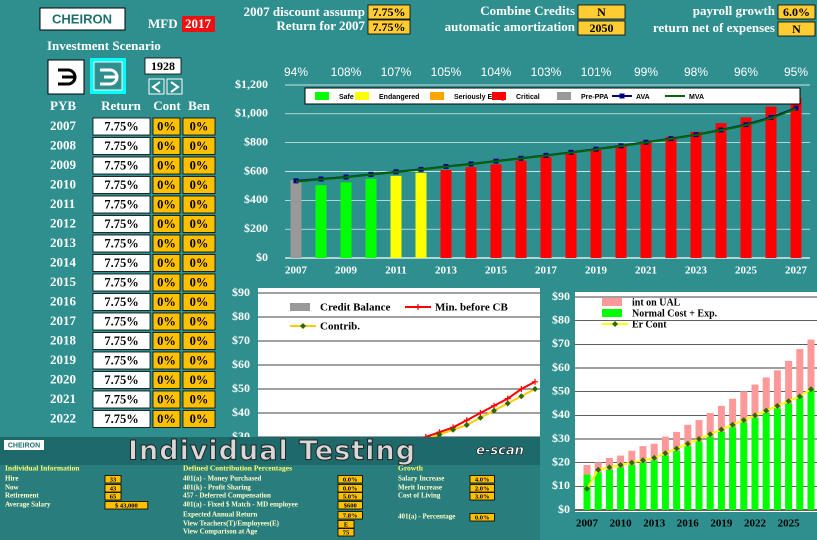  What do you see at coordinates (621, 524) in the screenshot?
I see `x-tick-label: 2010` at bounding box center [621, 524].